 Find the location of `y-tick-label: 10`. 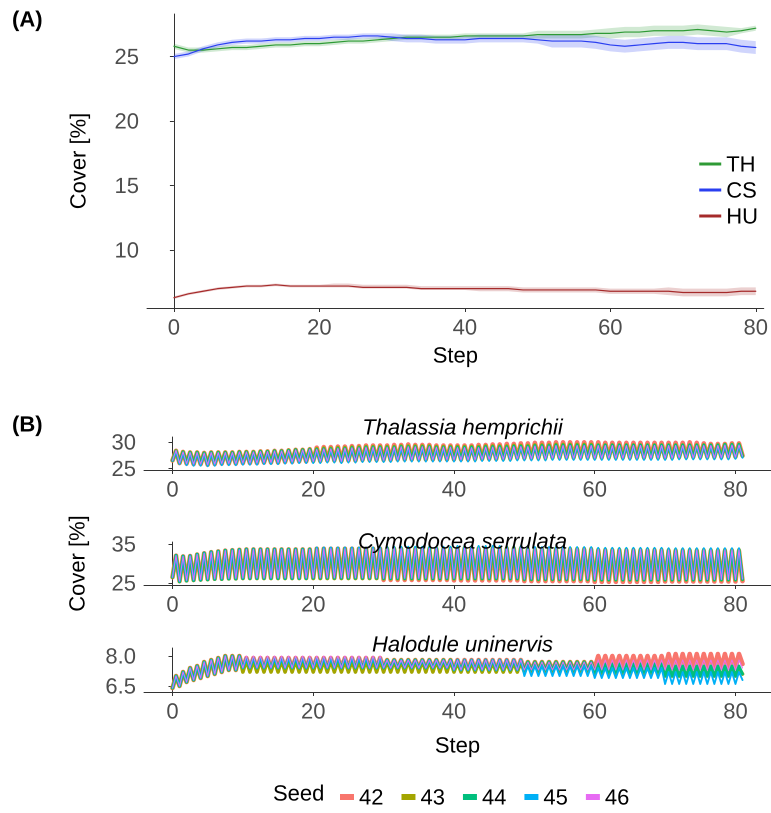

y-tick-label: 10 is located at coordinates (126, 249).